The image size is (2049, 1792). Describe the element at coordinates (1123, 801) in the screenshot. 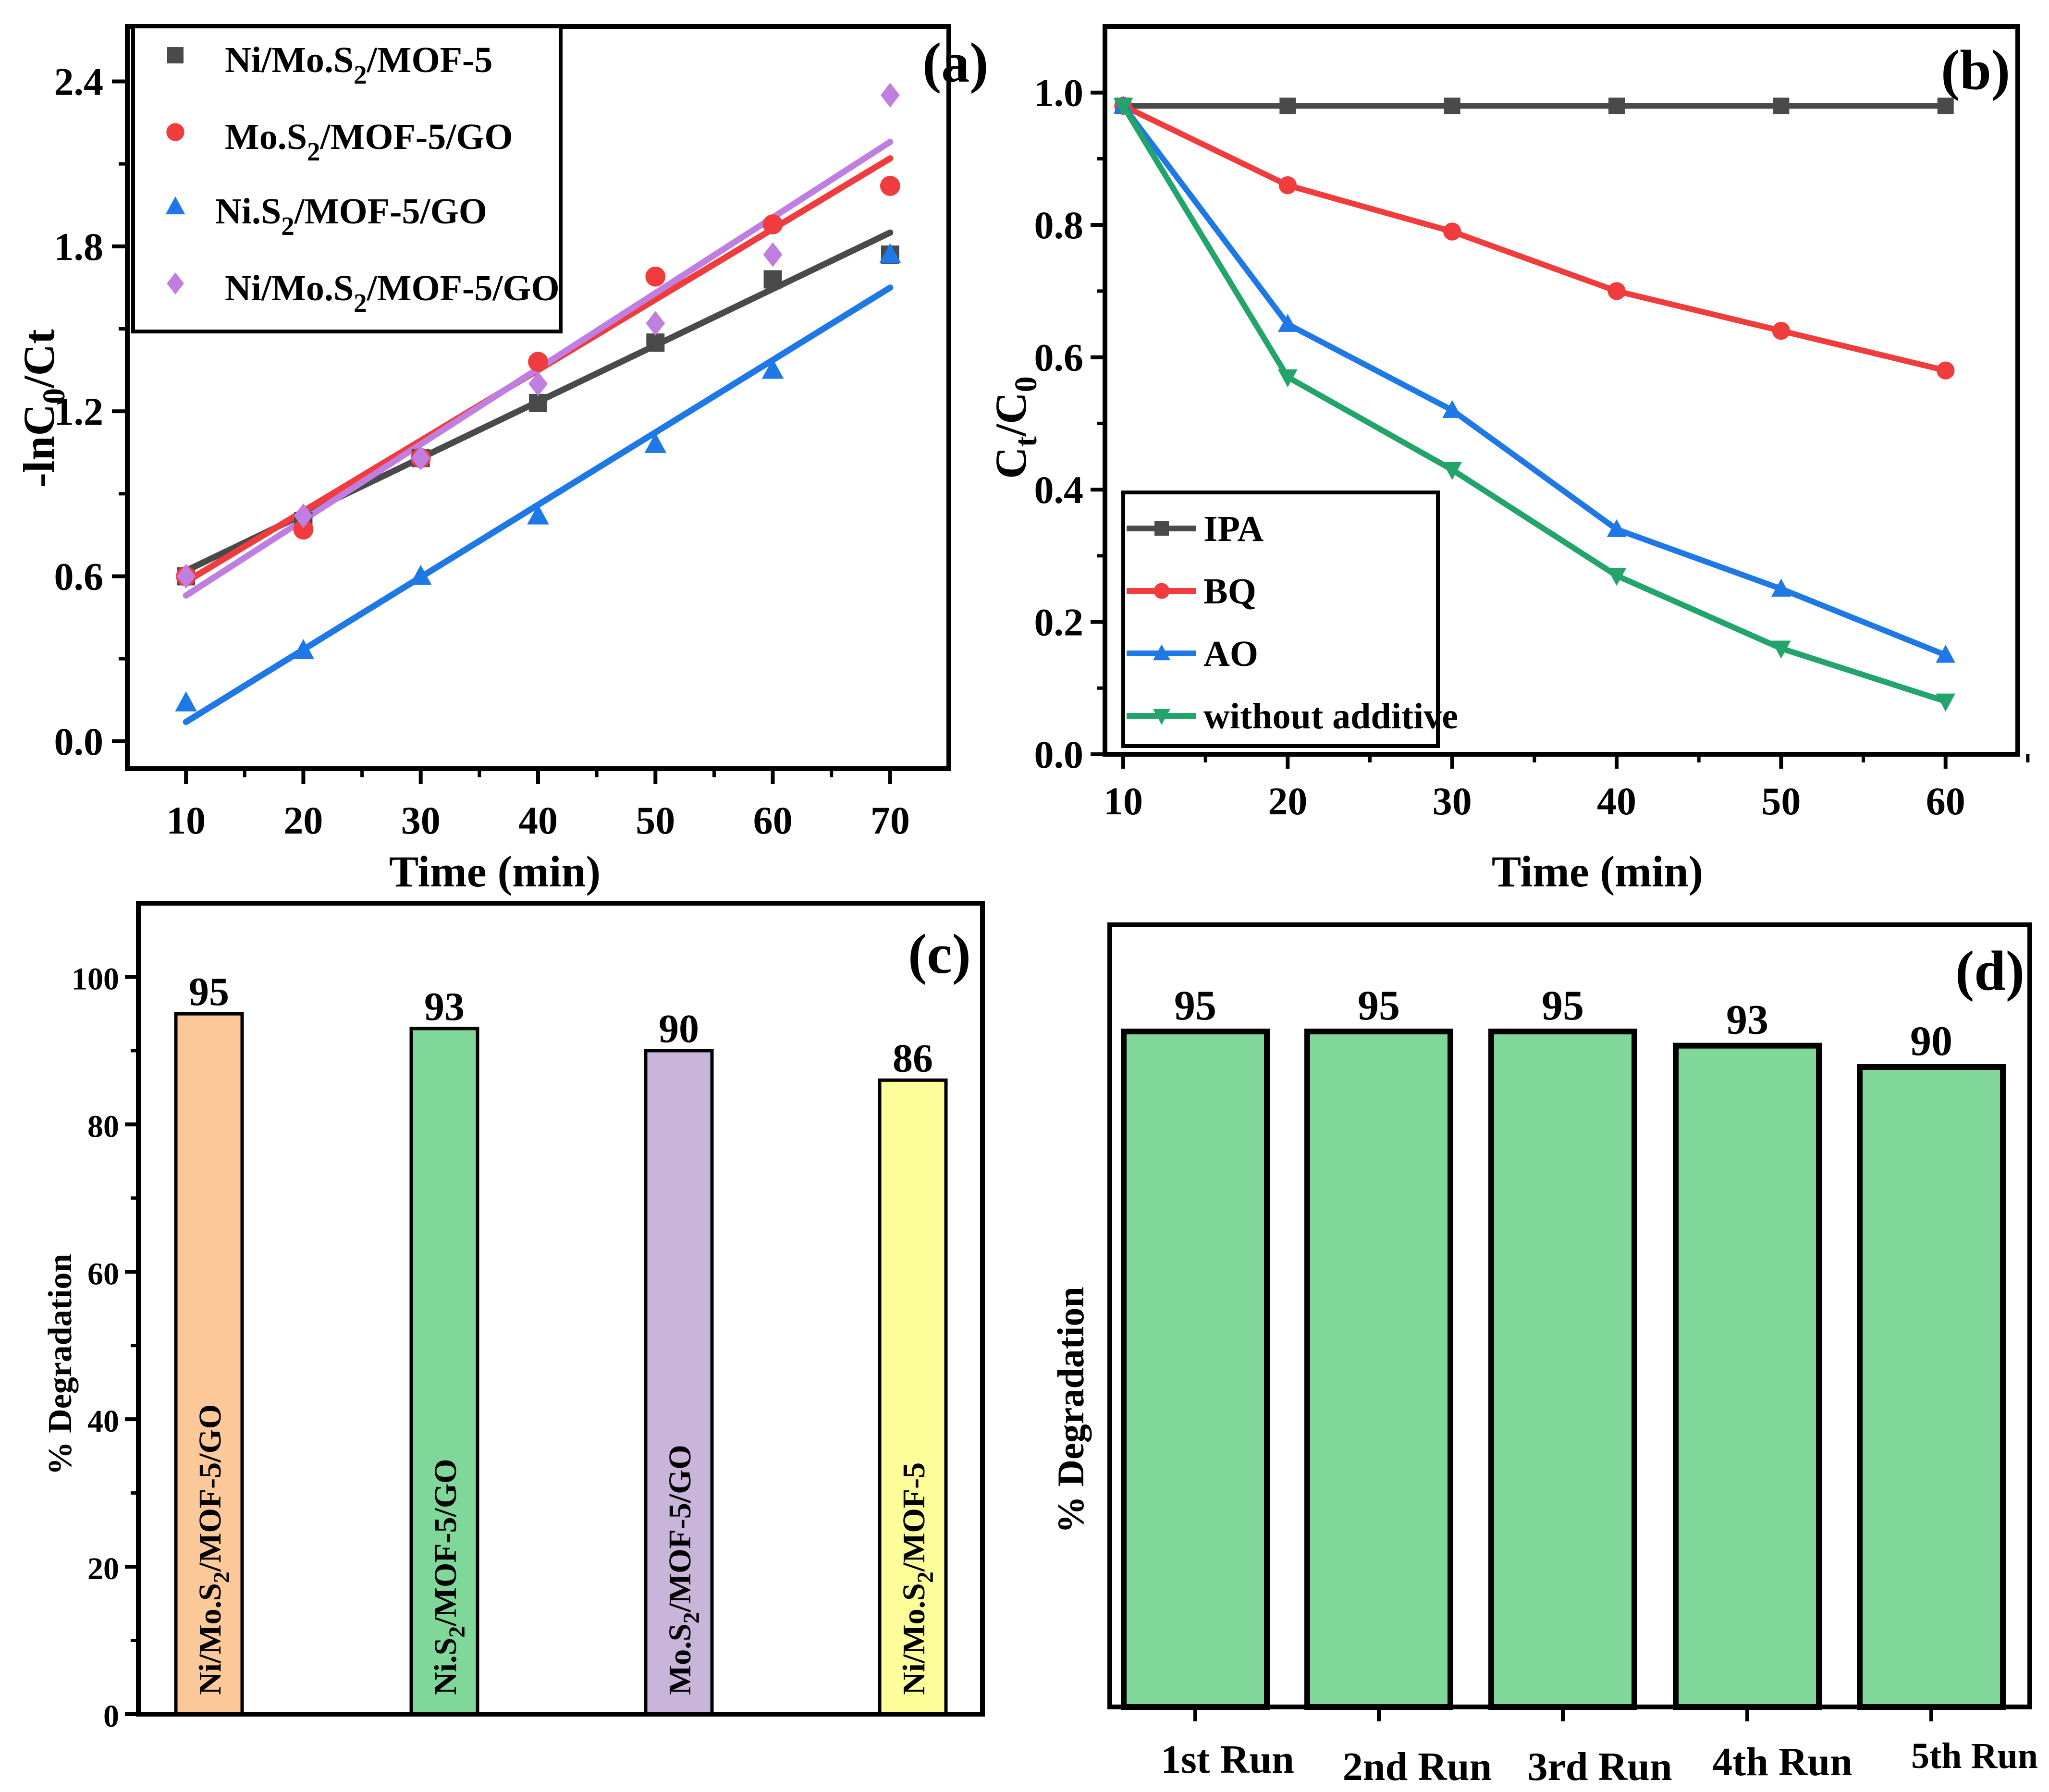

I see `b-x-tick-label-0: 10` at that location.